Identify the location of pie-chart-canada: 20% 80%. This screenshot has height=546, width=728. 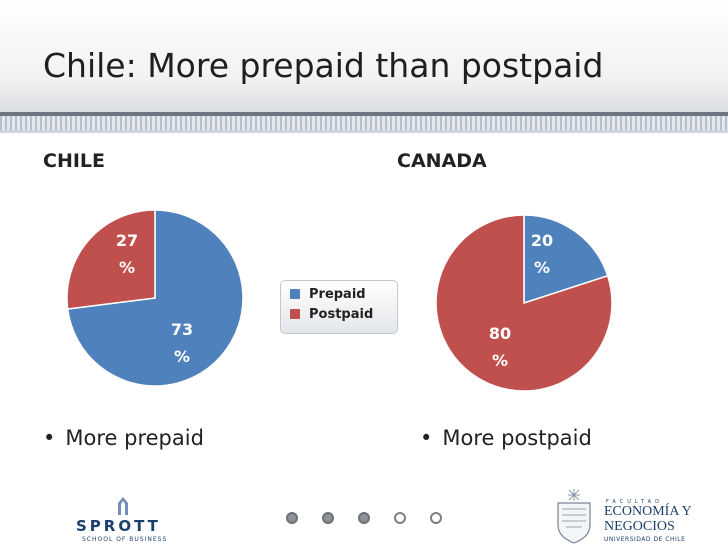
(524, 303).